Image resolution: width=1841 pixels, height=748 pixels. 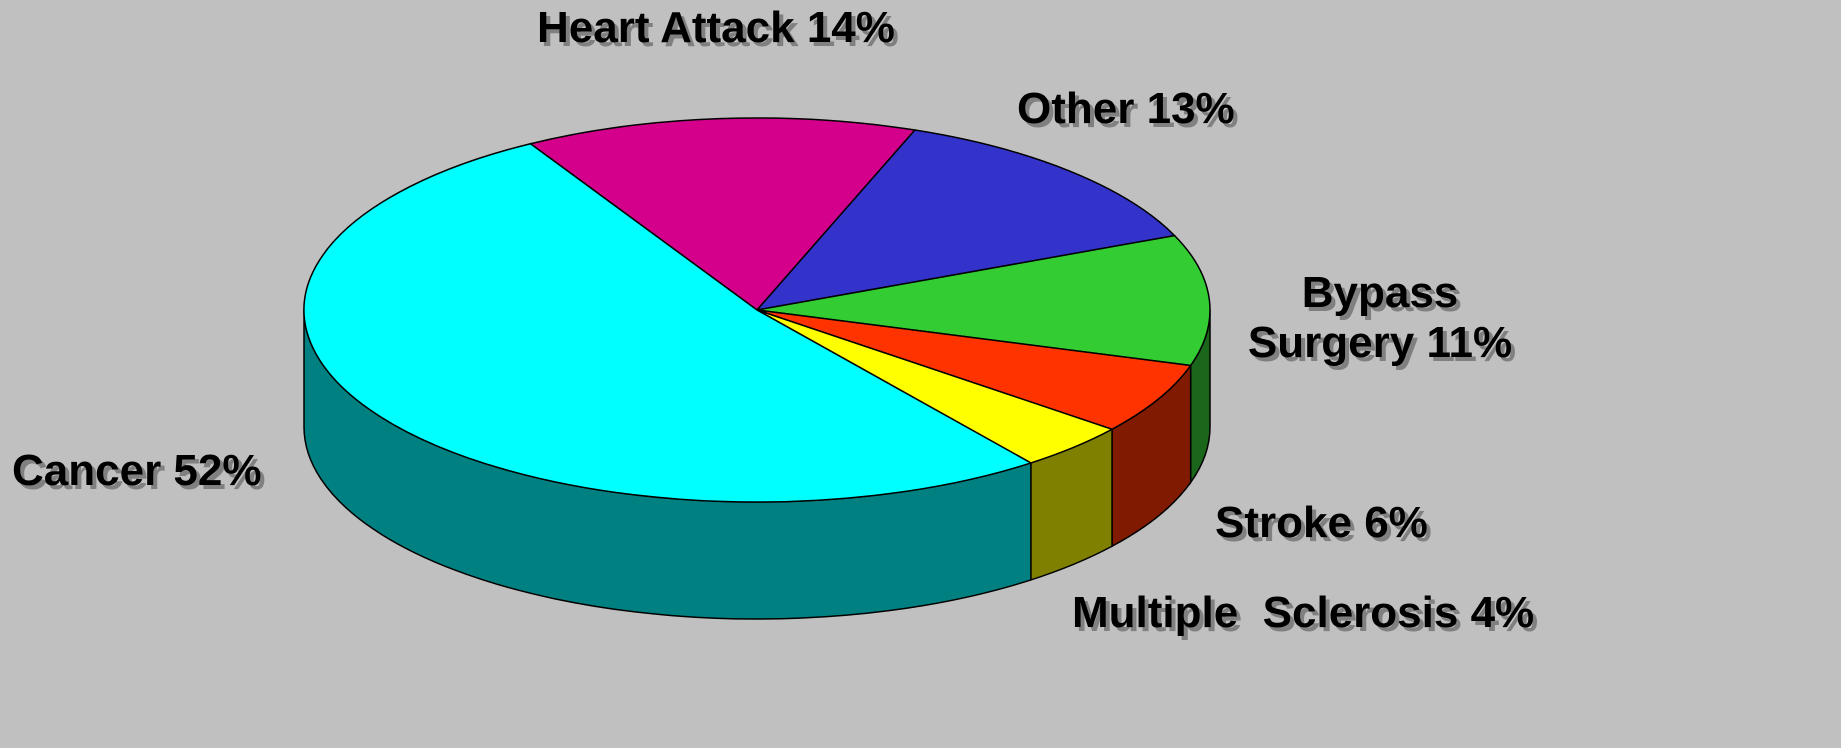 I want to click on value-label: 11%, so click(x=1469, y=342).